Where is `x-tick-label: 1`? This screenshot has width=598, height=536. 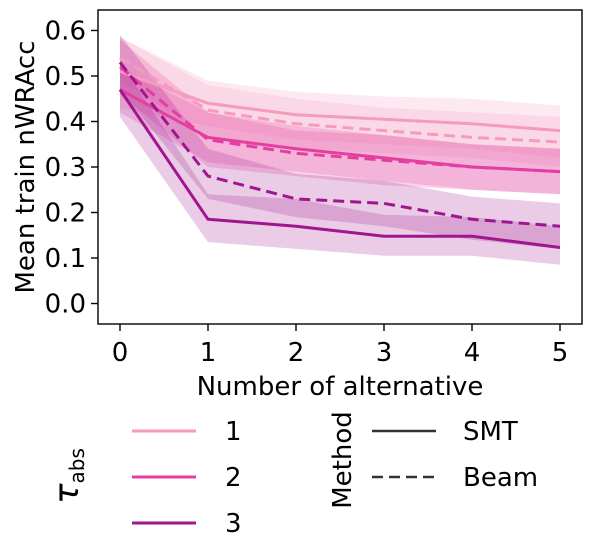
x-tick-label: 1 is located at coordinates (208, 353).